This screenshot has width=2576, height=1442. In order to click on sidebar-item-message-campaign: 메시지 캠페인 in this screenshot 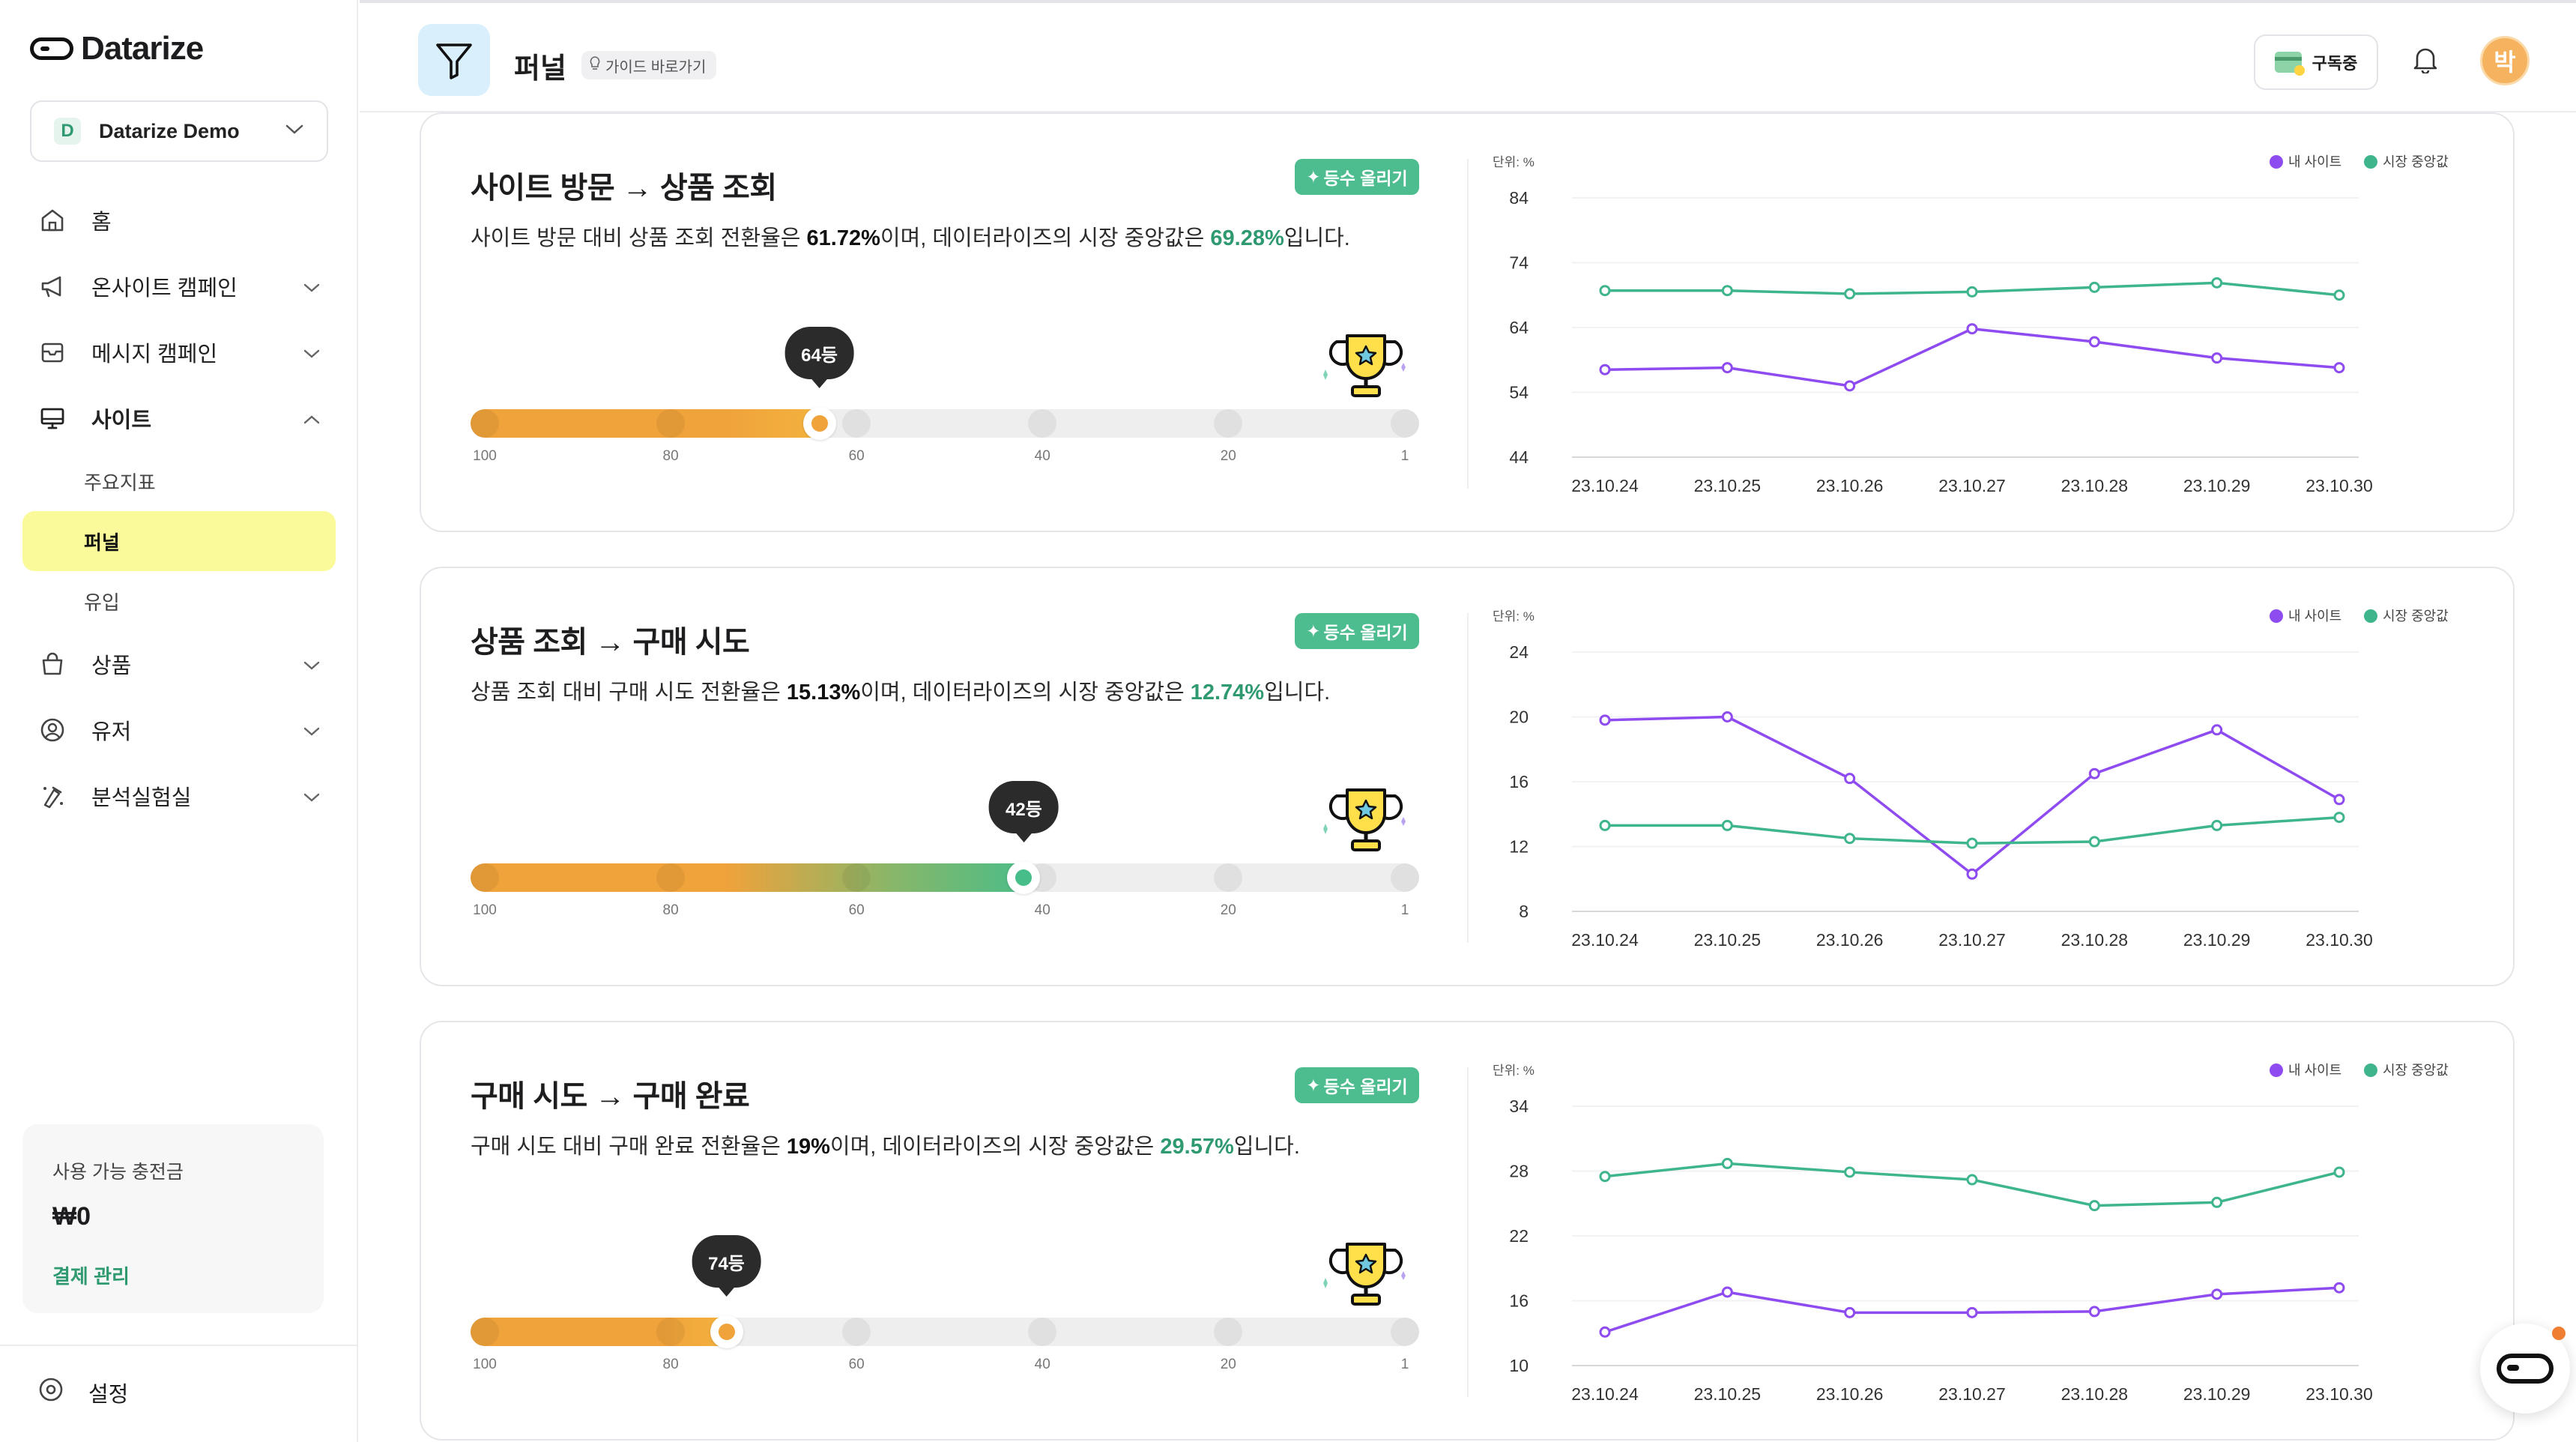, I will do `click(179, 352)`.